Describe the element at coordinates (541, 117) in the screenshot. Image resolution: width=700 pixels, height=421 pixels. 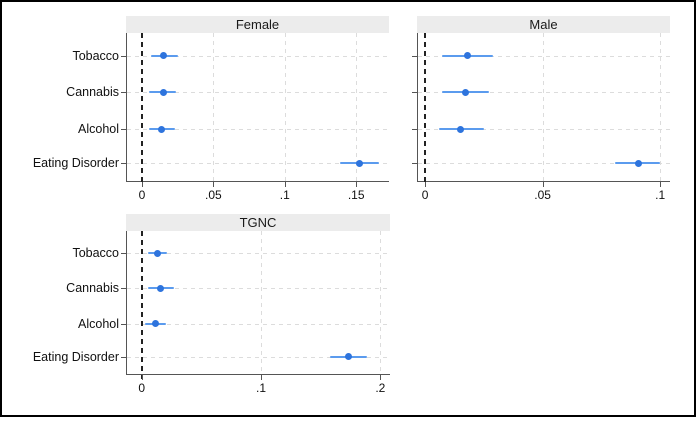
I see `plot-area-male: 0 .05 .1` at that location.